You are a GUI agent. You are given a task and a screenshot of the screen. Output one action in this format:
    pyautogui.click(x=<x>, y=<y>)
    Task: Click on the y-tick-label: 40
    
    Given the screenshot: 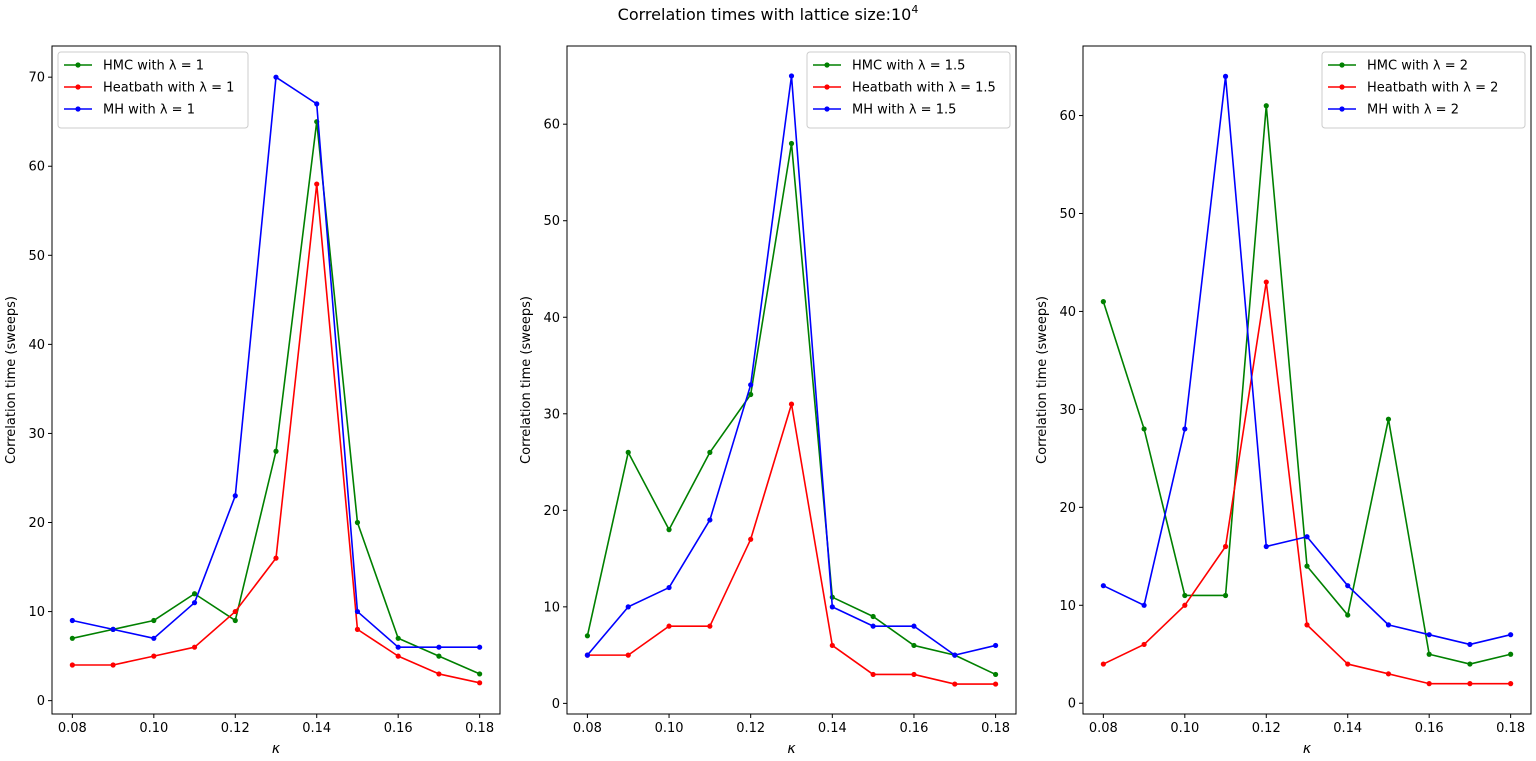 What is the action you would take?
    pyautogui.click(x=36, y=345)
    